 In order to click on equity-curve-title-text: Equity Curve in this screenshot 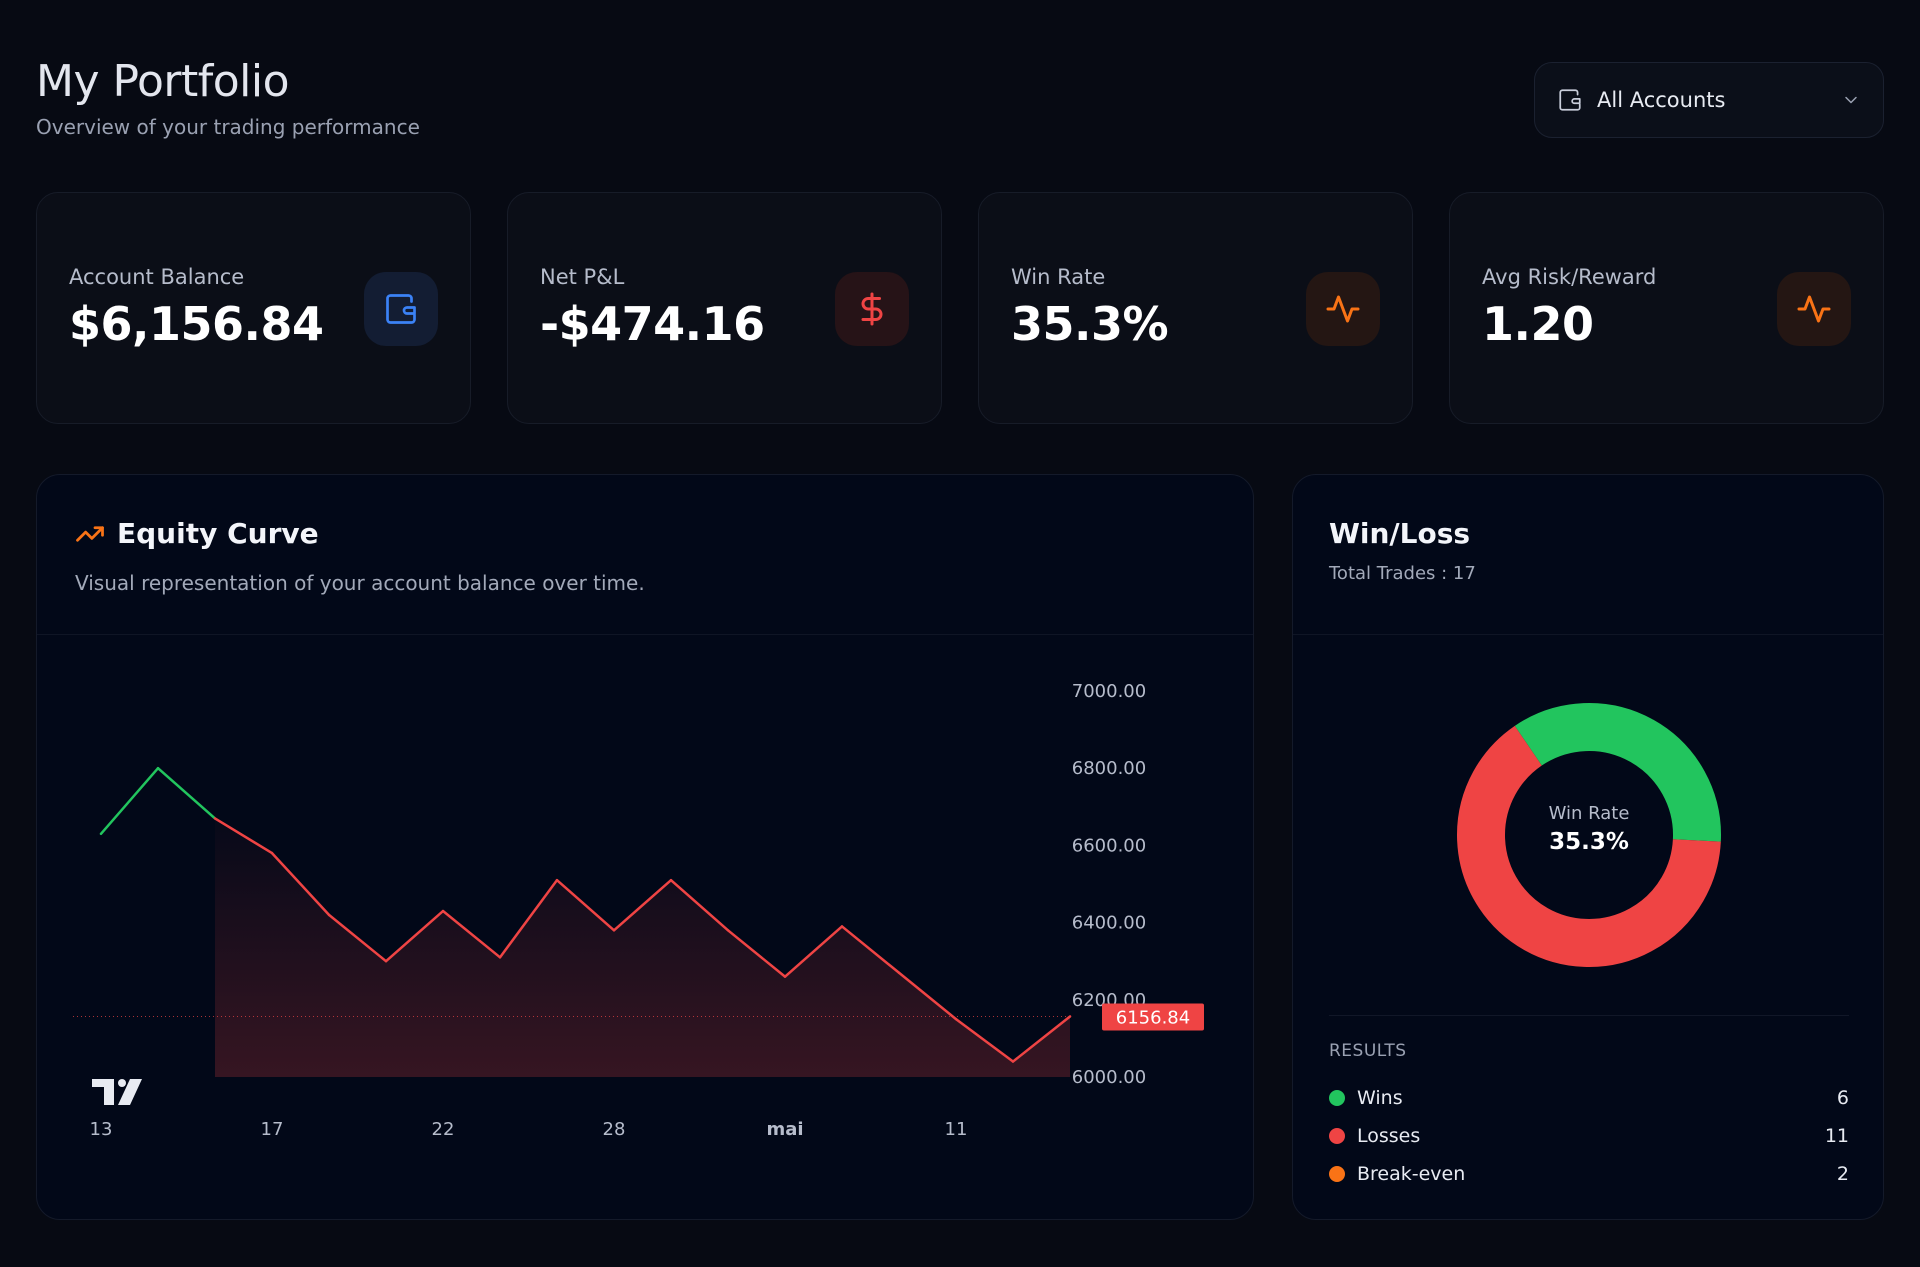, I will do `click(218, 533)`.